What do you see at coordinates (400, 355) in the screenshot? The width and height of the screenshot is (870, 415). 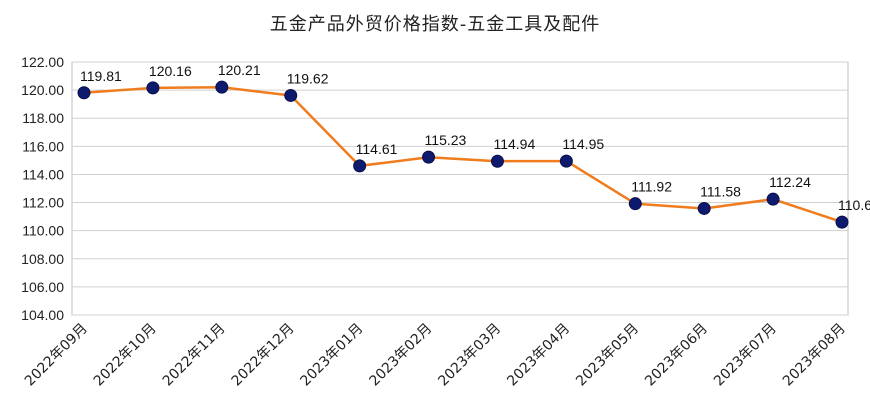 I see `x-tick-label: 2023年02月` at bounding box center [400, 355].